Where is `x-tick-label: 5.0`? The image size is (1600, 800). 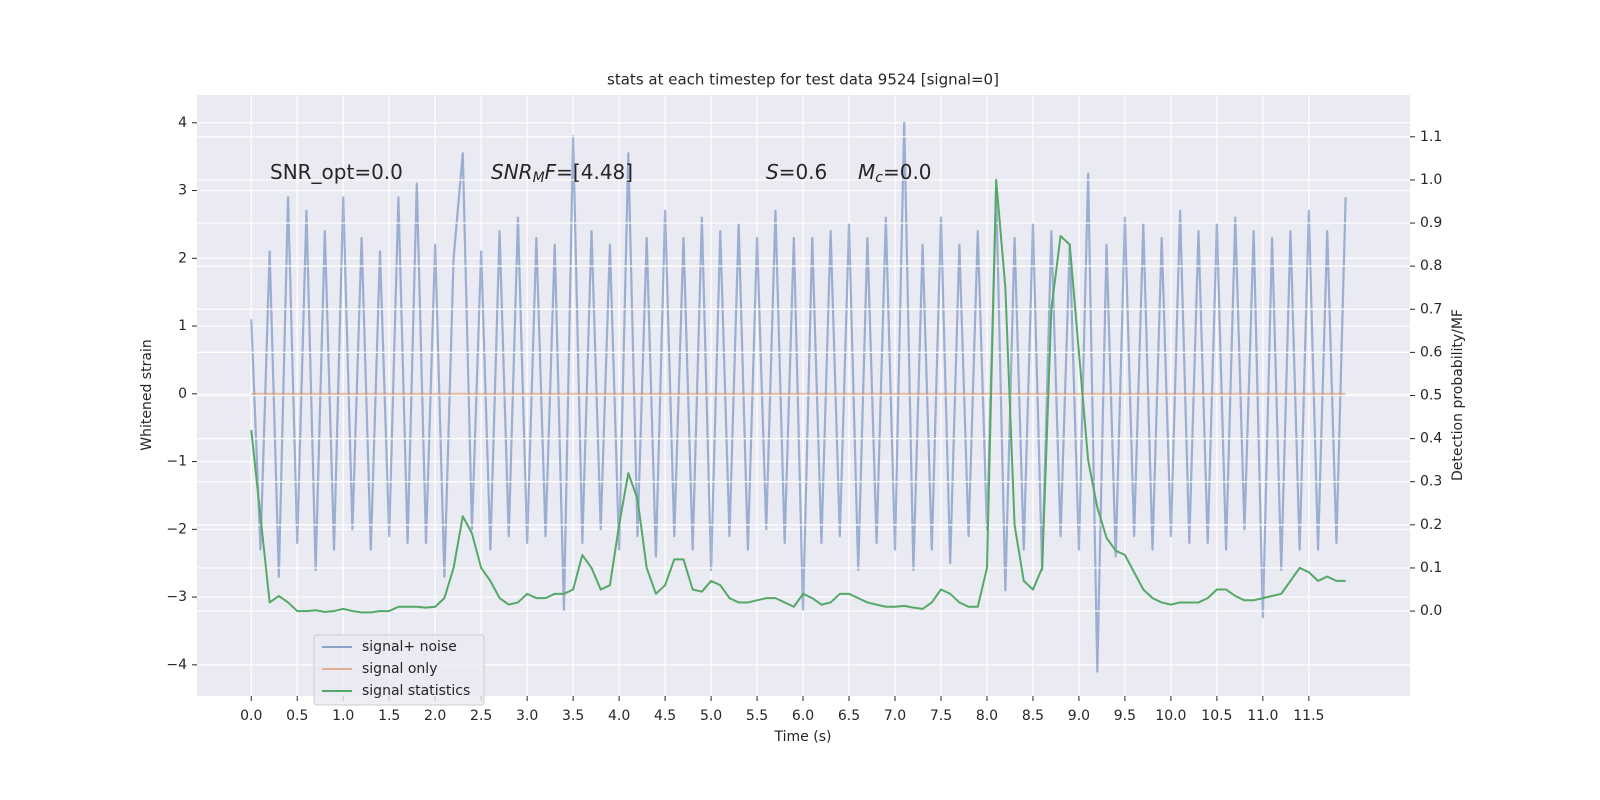 x-tick-label: 5.0 is located at coordinates (711, 716).